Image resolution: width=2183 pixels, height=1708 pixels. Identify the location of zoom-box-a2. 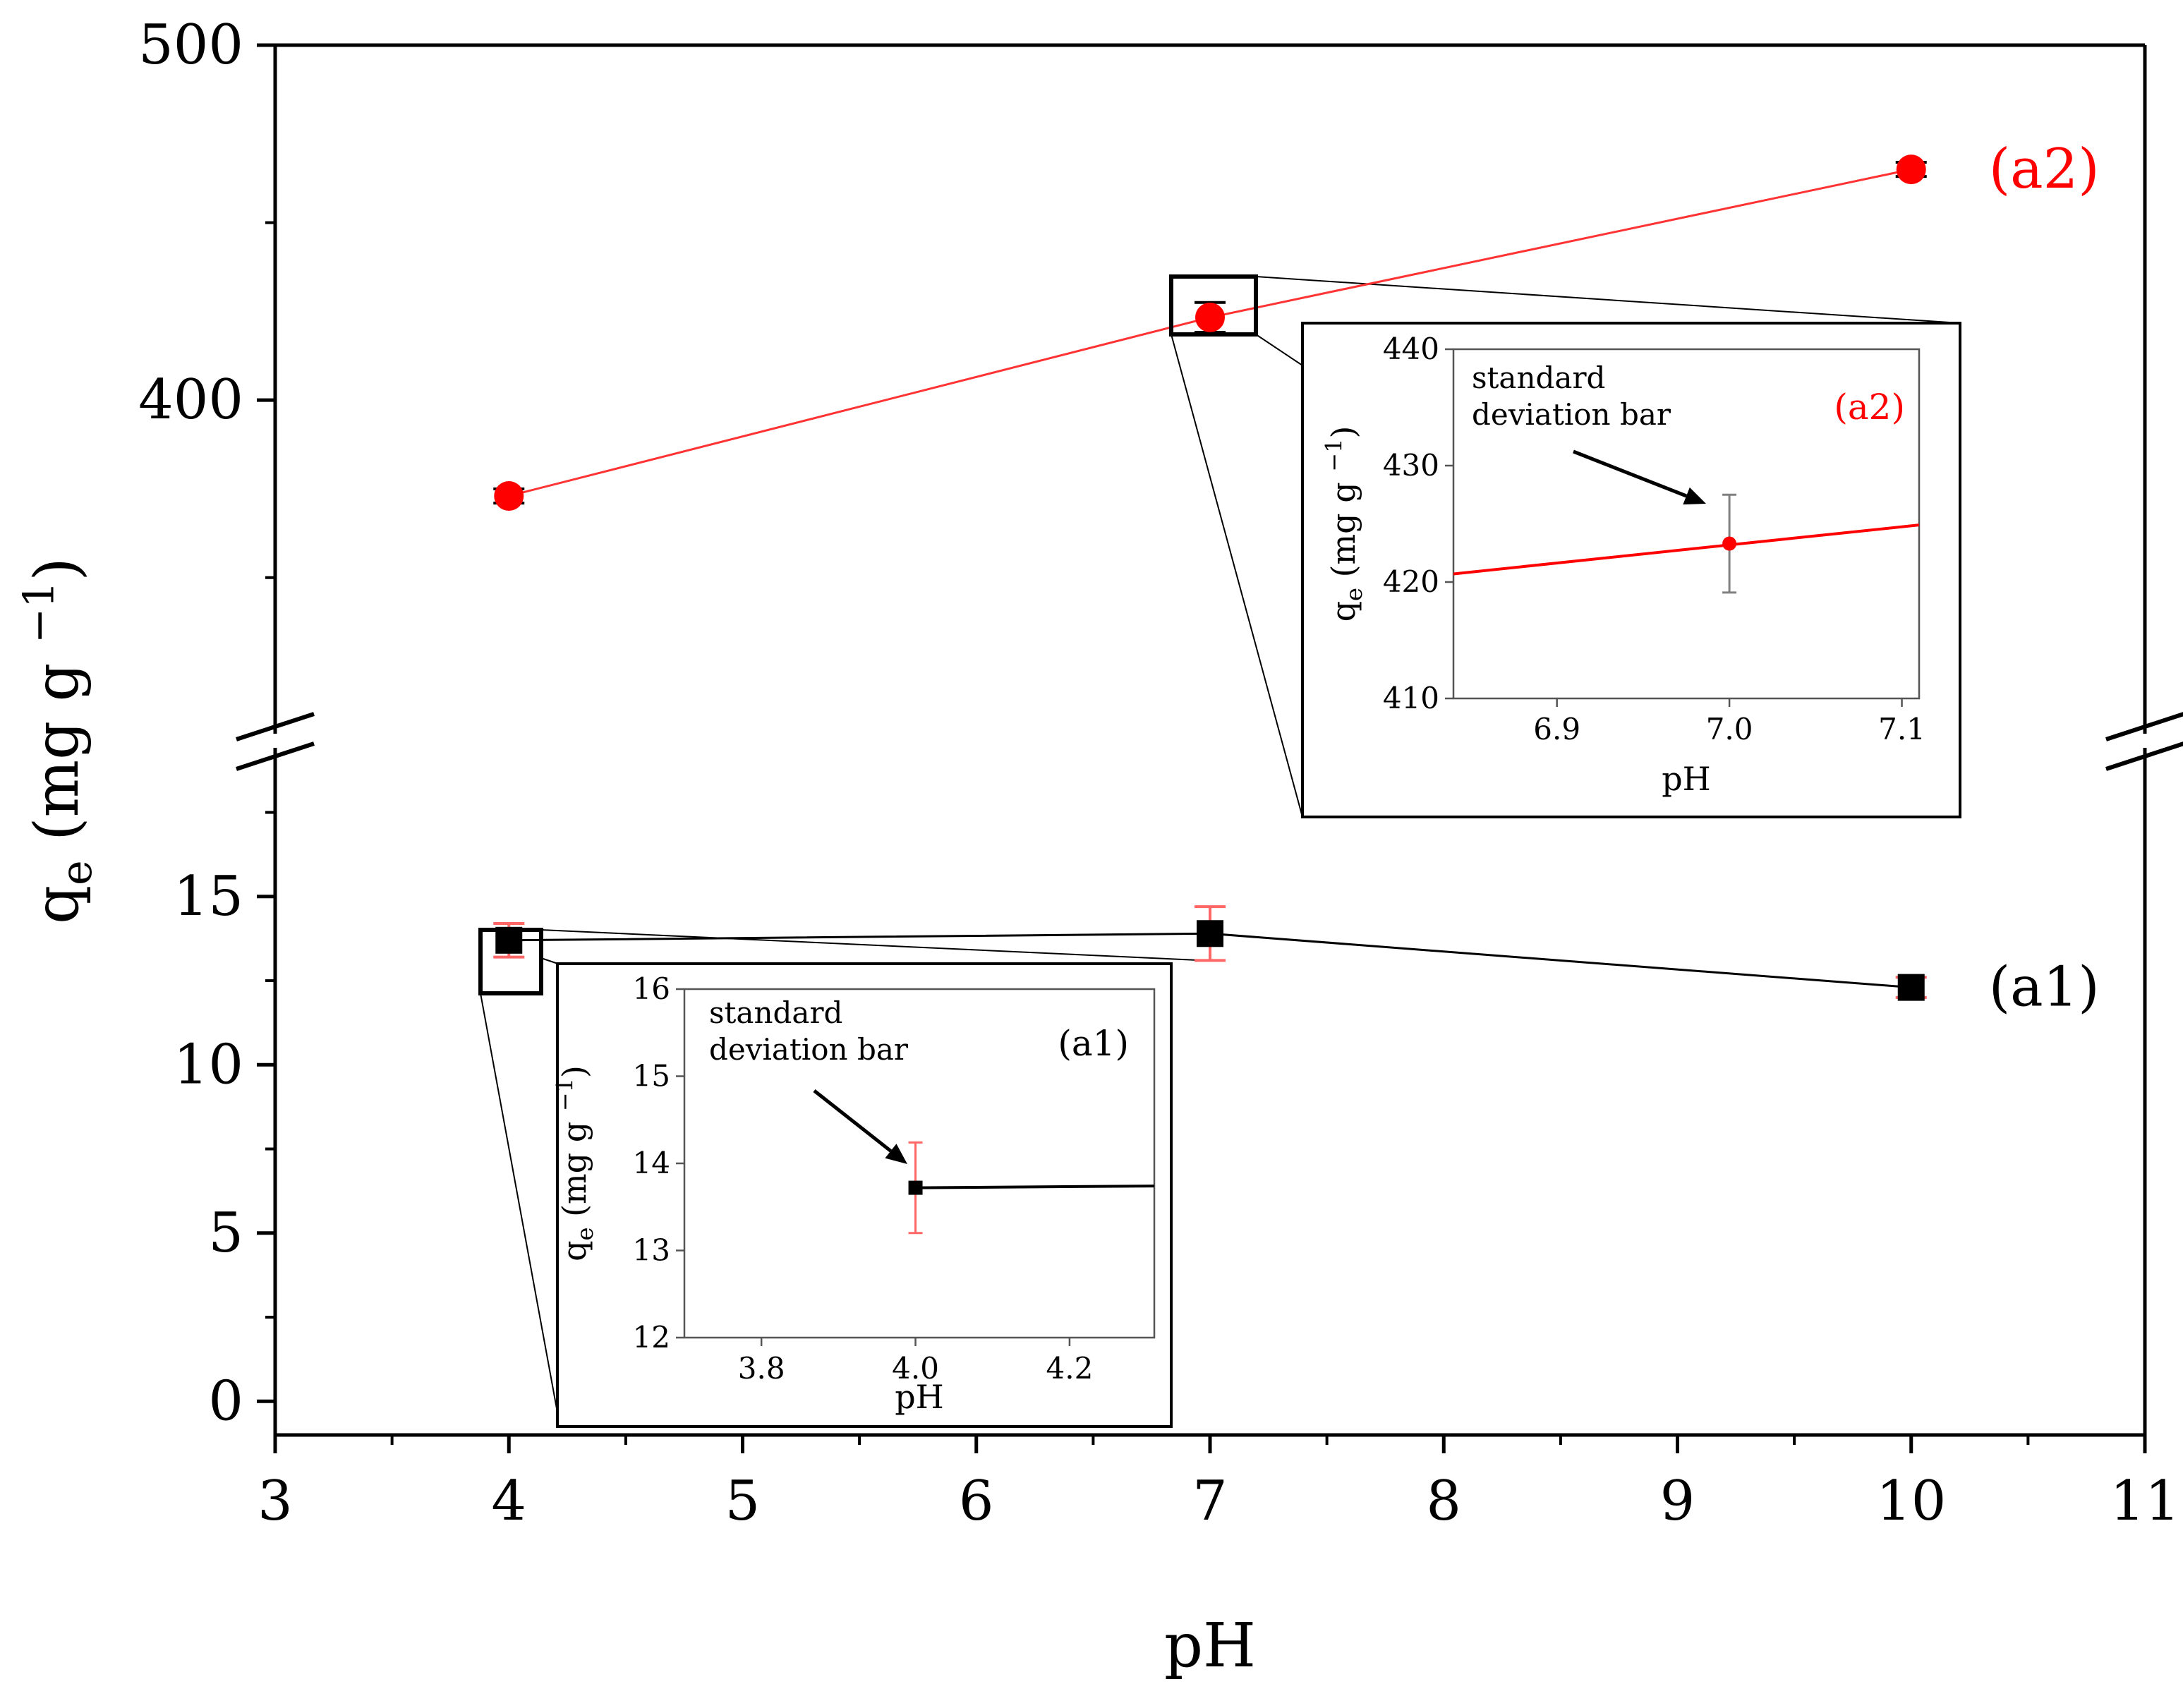
(1213, 306).